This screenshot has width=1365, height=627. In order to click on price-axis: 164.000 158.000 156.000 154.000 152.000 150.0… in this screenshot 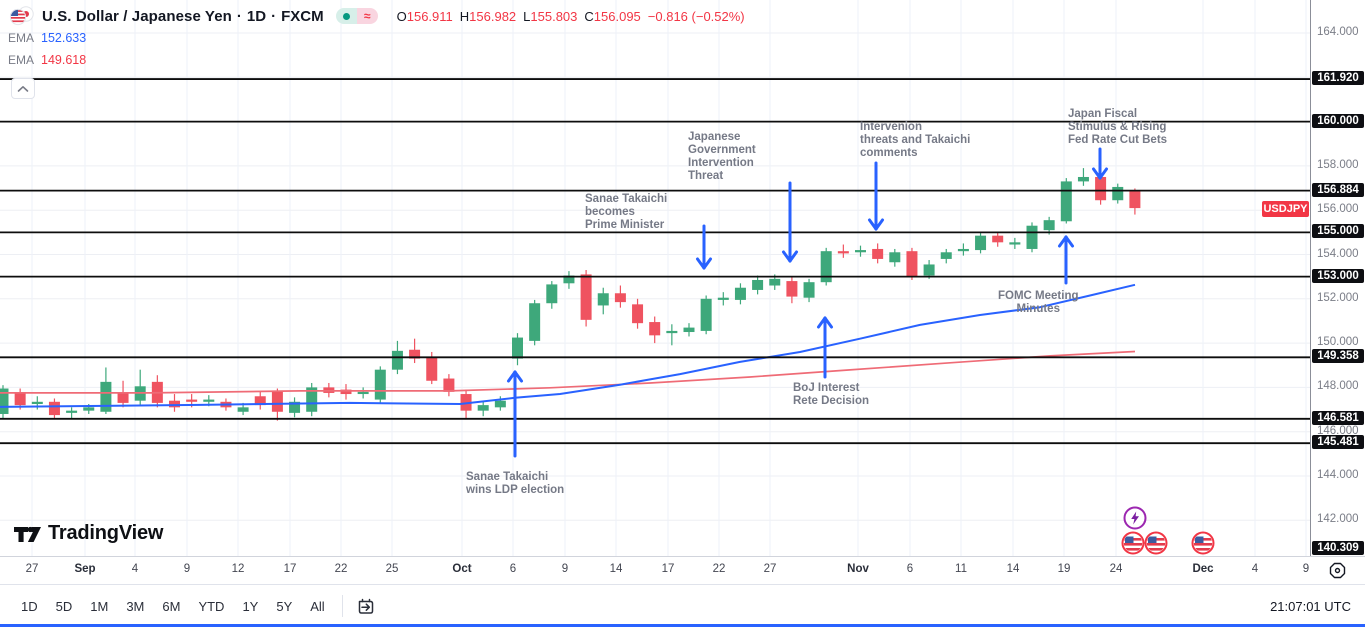, I will do `click(1337, 292)`.